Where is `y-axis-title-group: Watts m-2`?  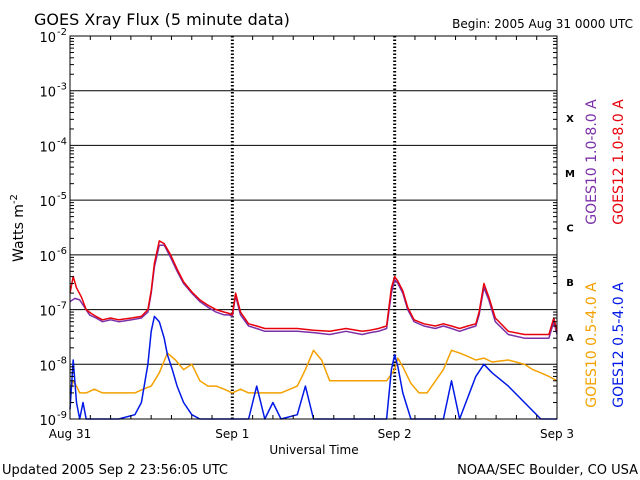 y-axis-title-group: Watts m-2 is located at coordinates (18, 228).